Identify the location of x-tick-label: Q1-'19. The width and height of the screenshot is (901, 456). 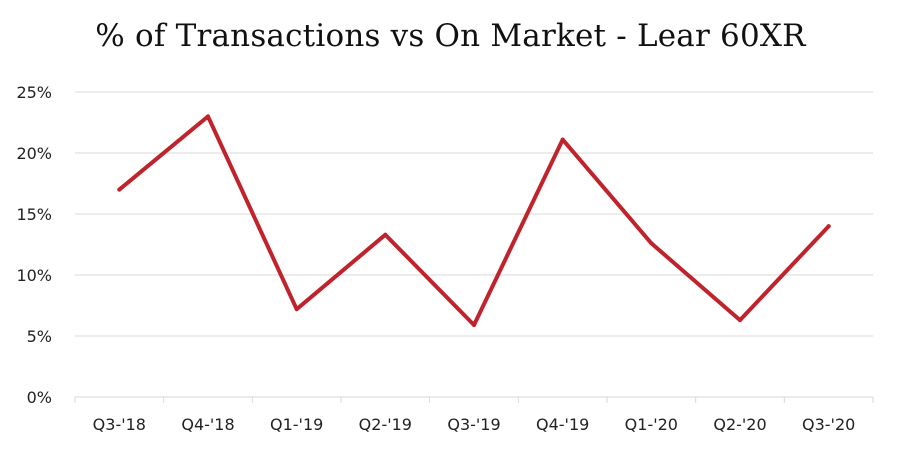
(296, 424).